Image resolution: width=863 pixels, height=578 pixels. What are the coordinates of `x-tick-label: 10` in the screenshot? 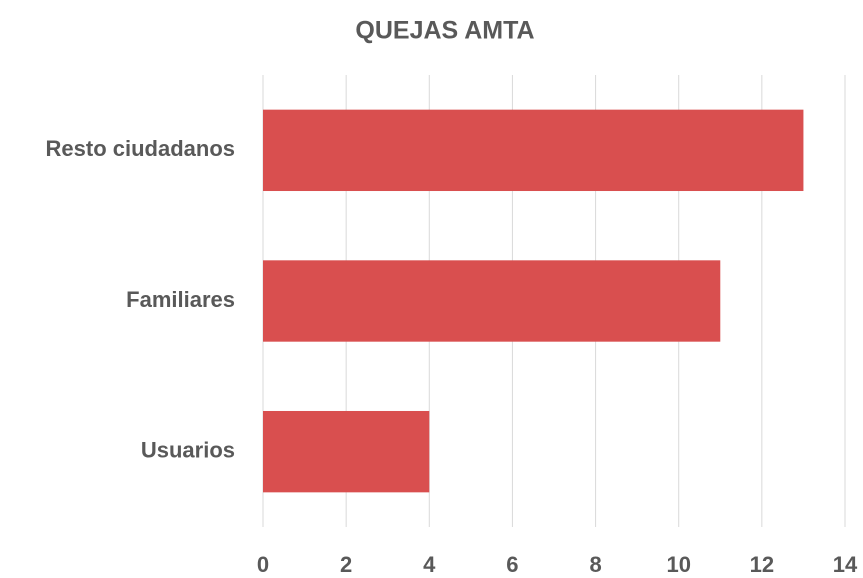 It's located at (678, 564).